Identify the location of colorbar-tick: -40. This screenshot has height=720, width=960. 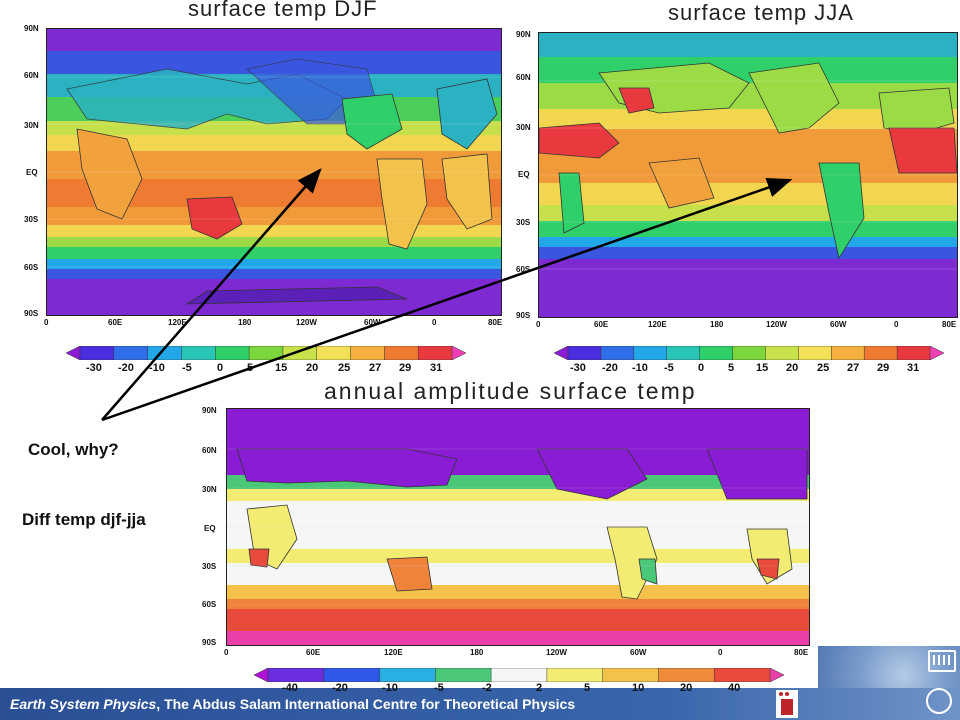
(290, 688).